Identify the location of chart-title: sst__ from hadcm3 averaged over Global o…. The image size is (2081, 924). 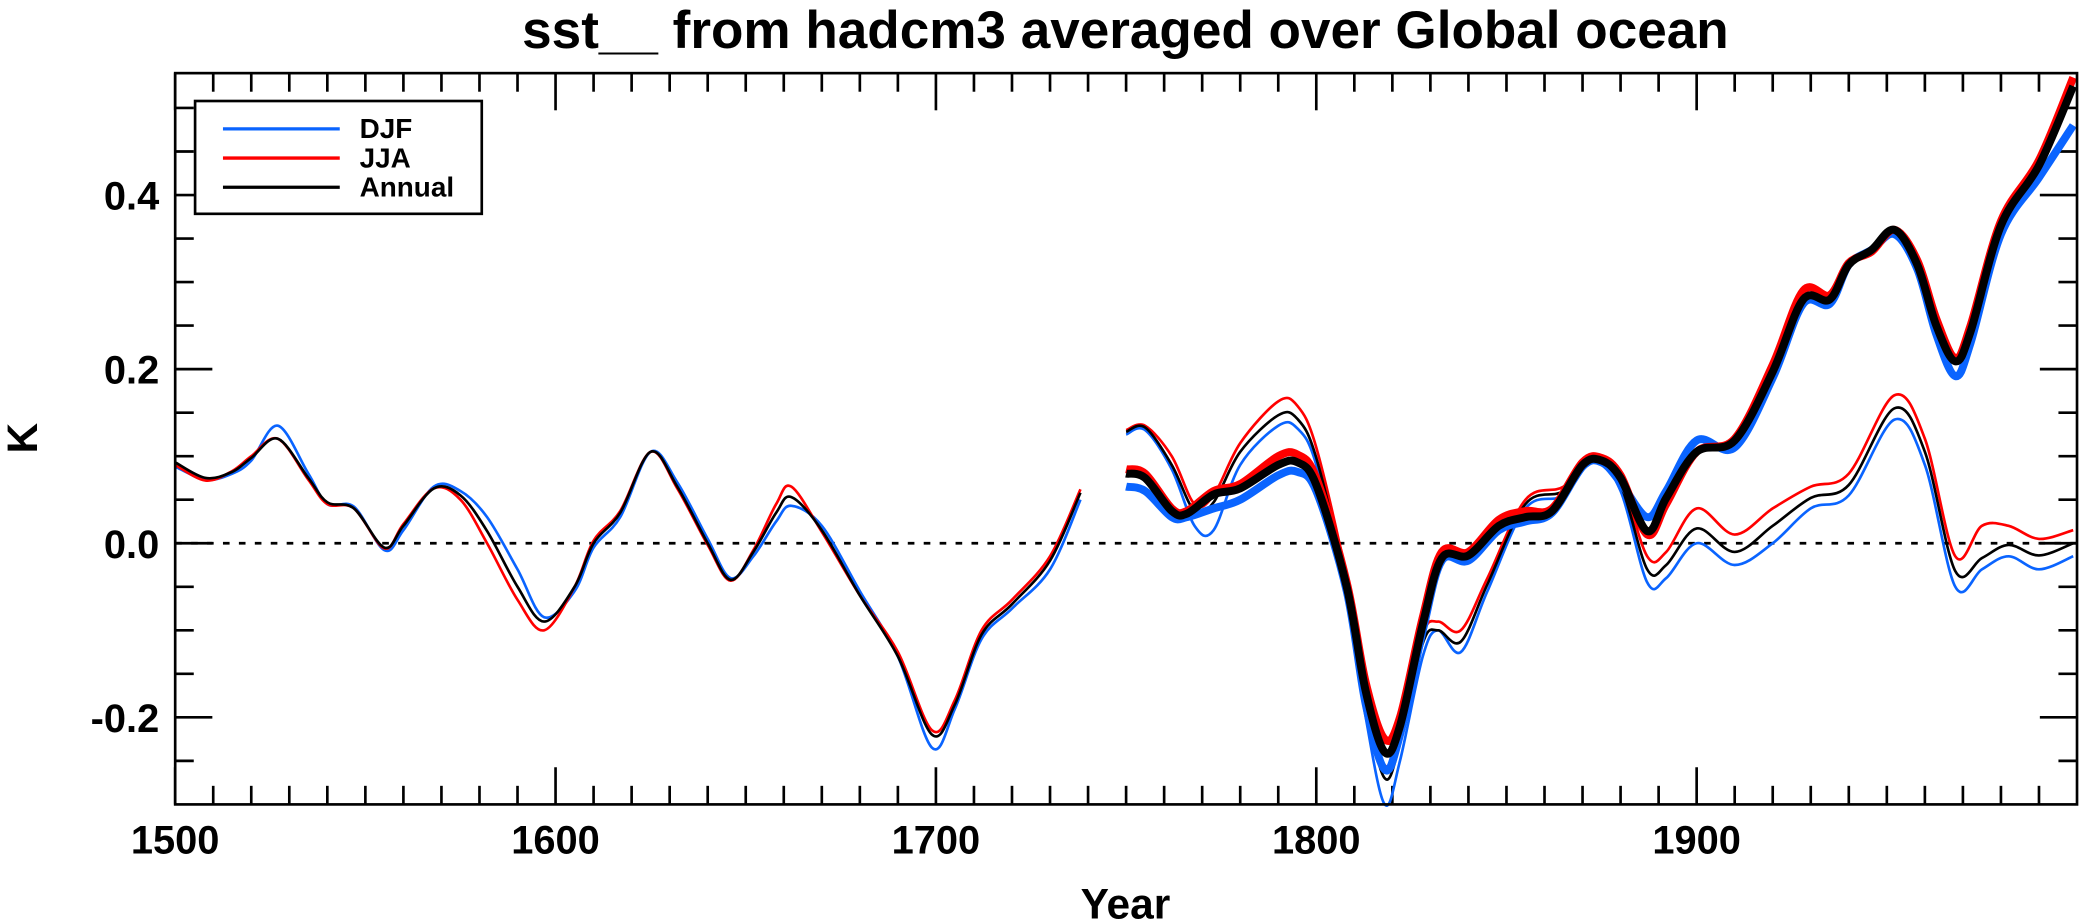
(1125, 30).